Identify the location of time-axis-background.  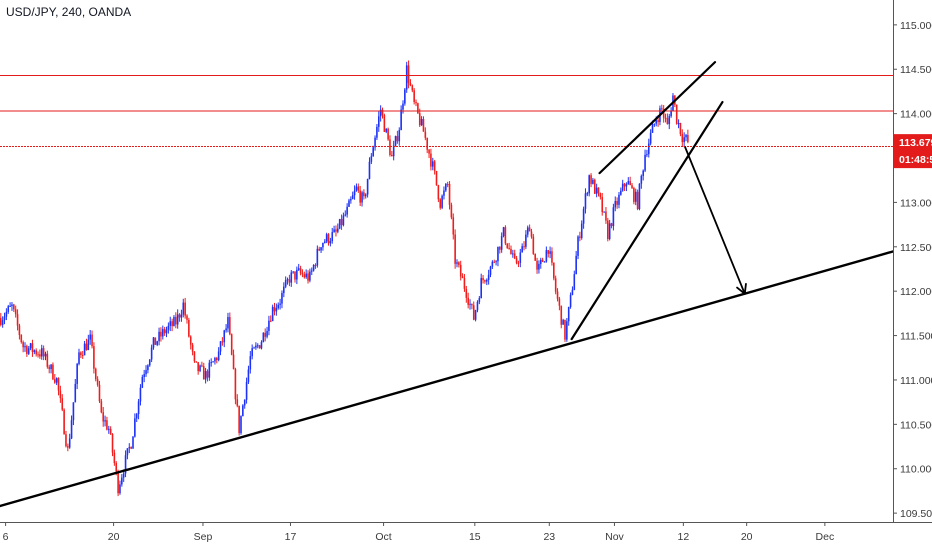
(466, 536).